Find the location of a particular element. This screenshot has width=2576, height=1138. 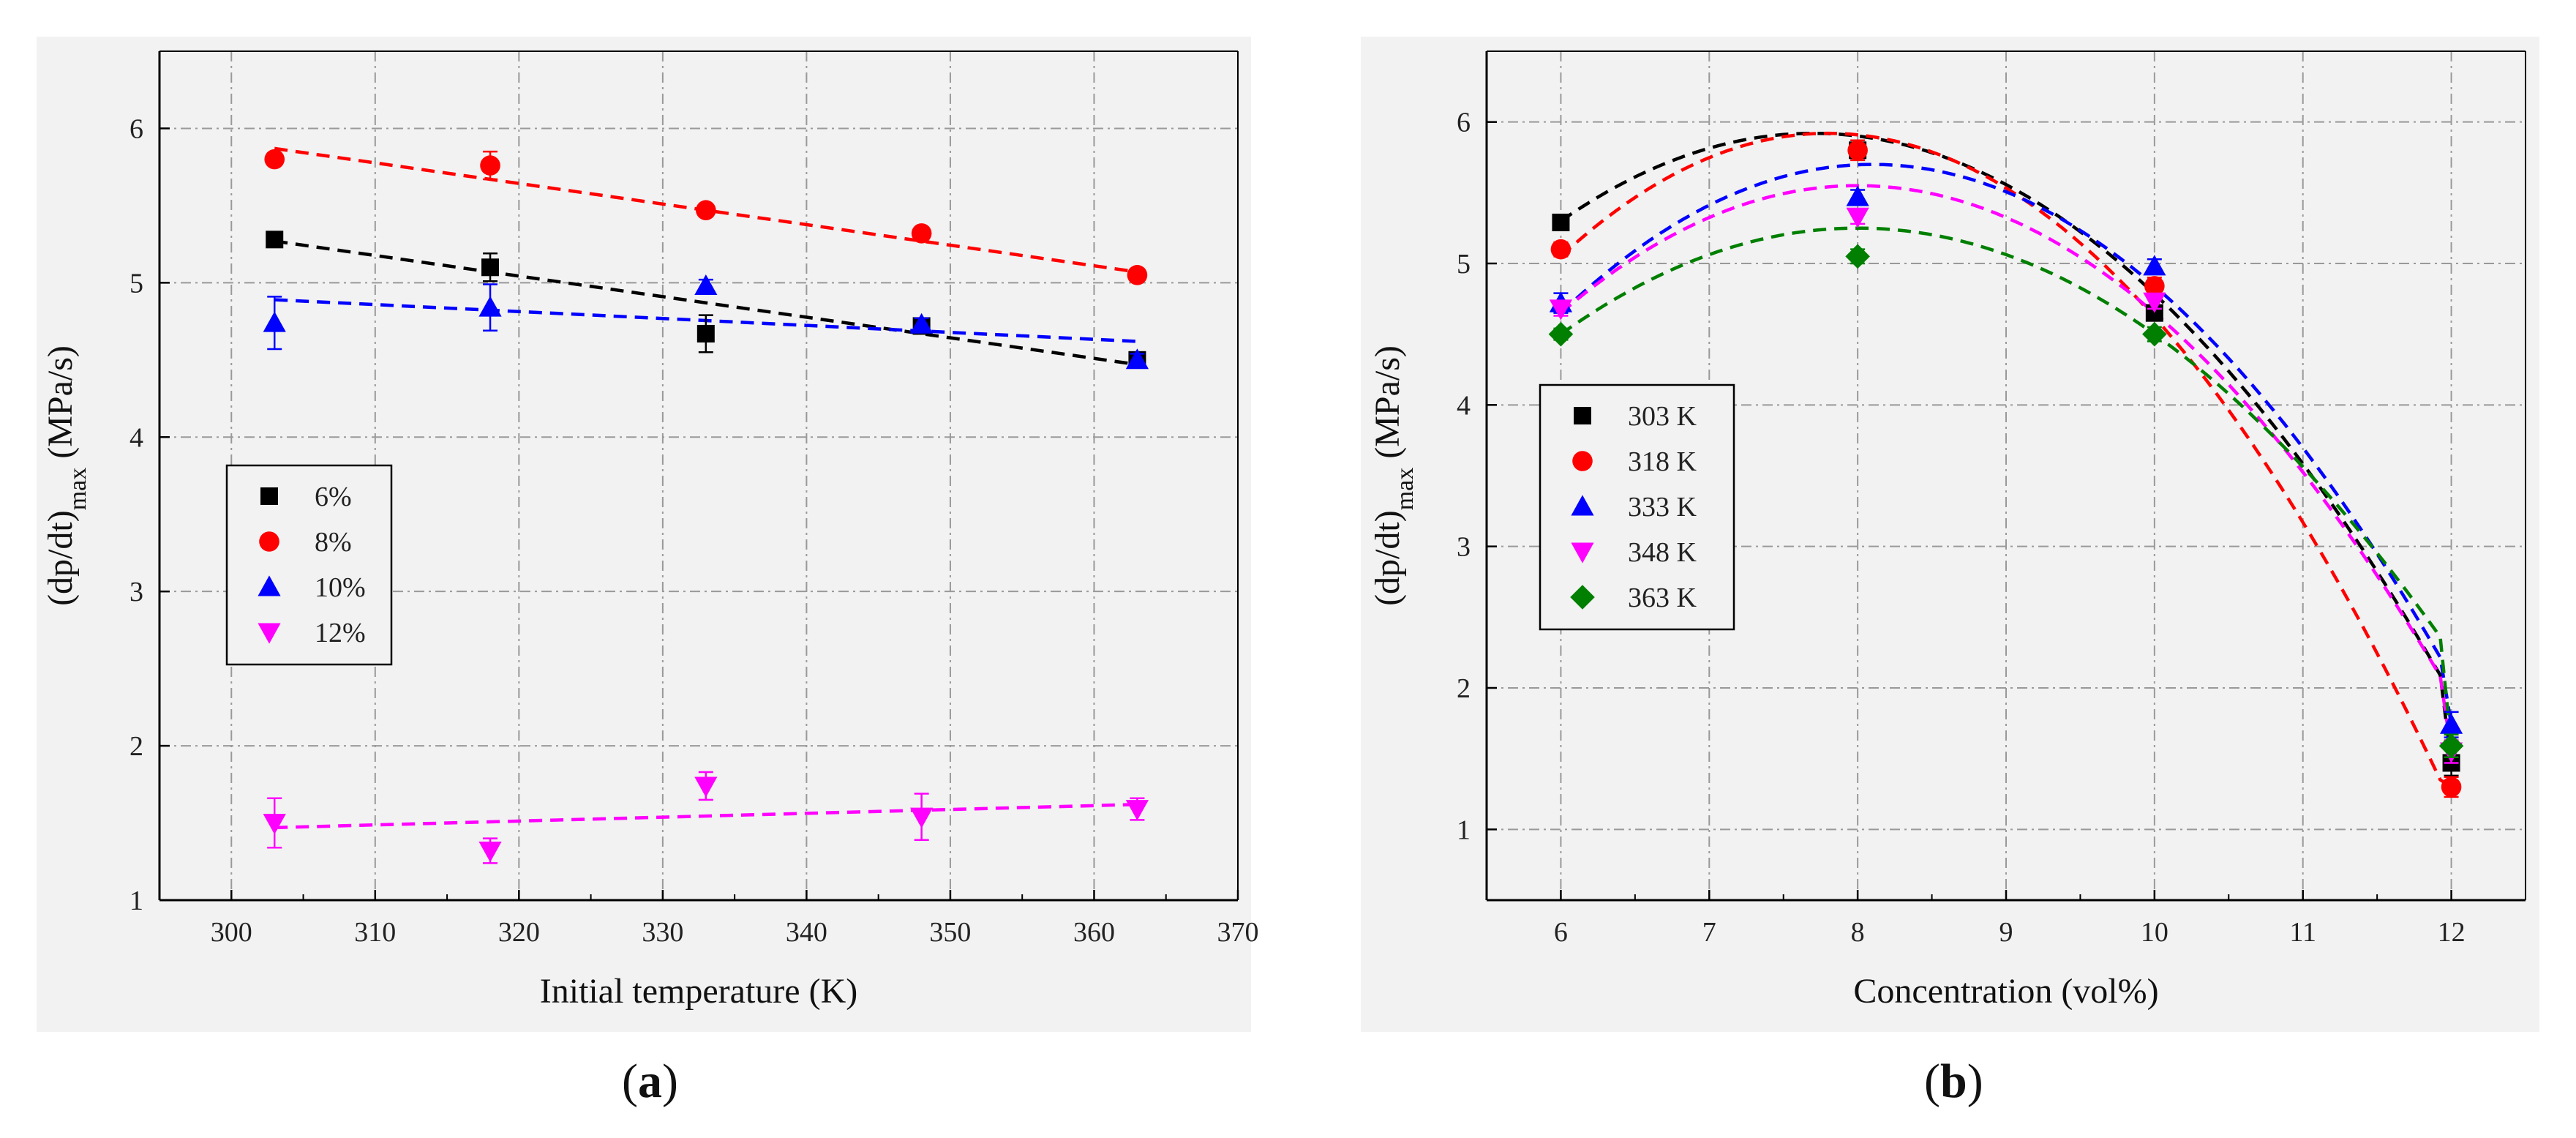

chart-b-x-axis-title: Concentration (vol%) is located at coordinates (2006, 992).